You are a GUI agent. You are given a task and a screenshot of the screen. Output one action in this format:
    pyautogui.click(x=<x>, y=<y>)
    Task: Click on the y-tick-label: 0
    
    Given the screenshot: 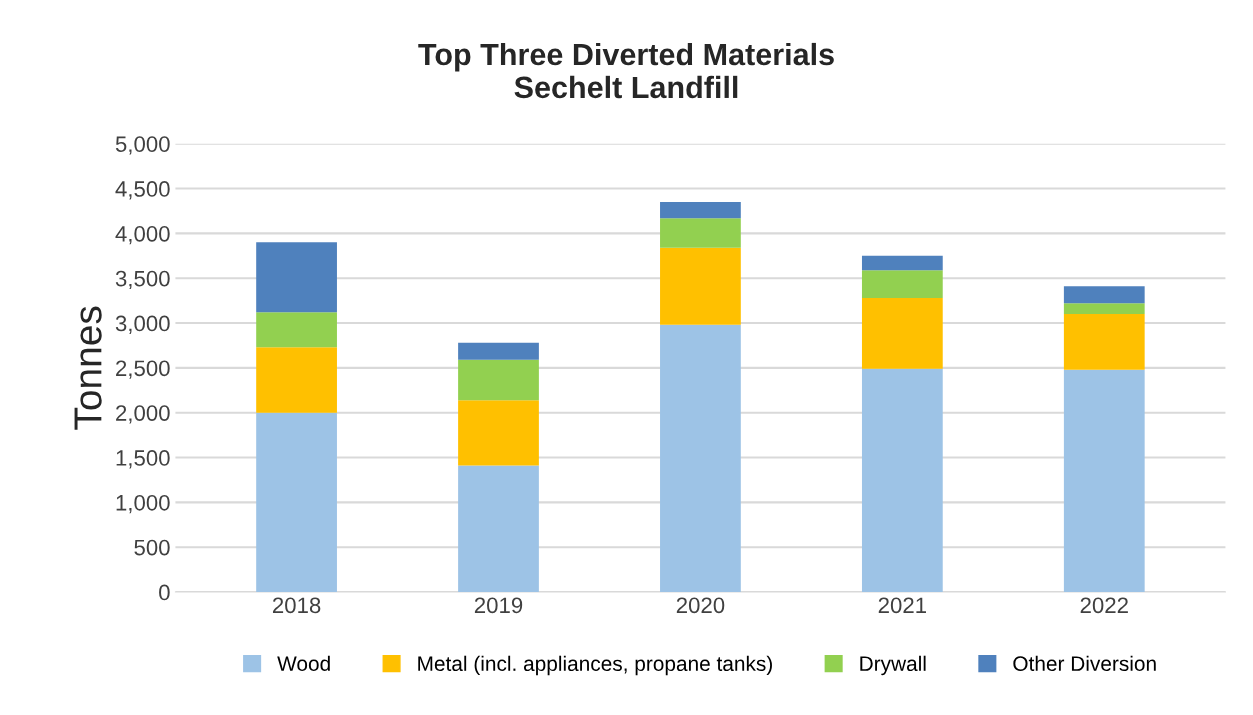 What is the action you would take?
    pyautogui.click(x=164, y=592)
    